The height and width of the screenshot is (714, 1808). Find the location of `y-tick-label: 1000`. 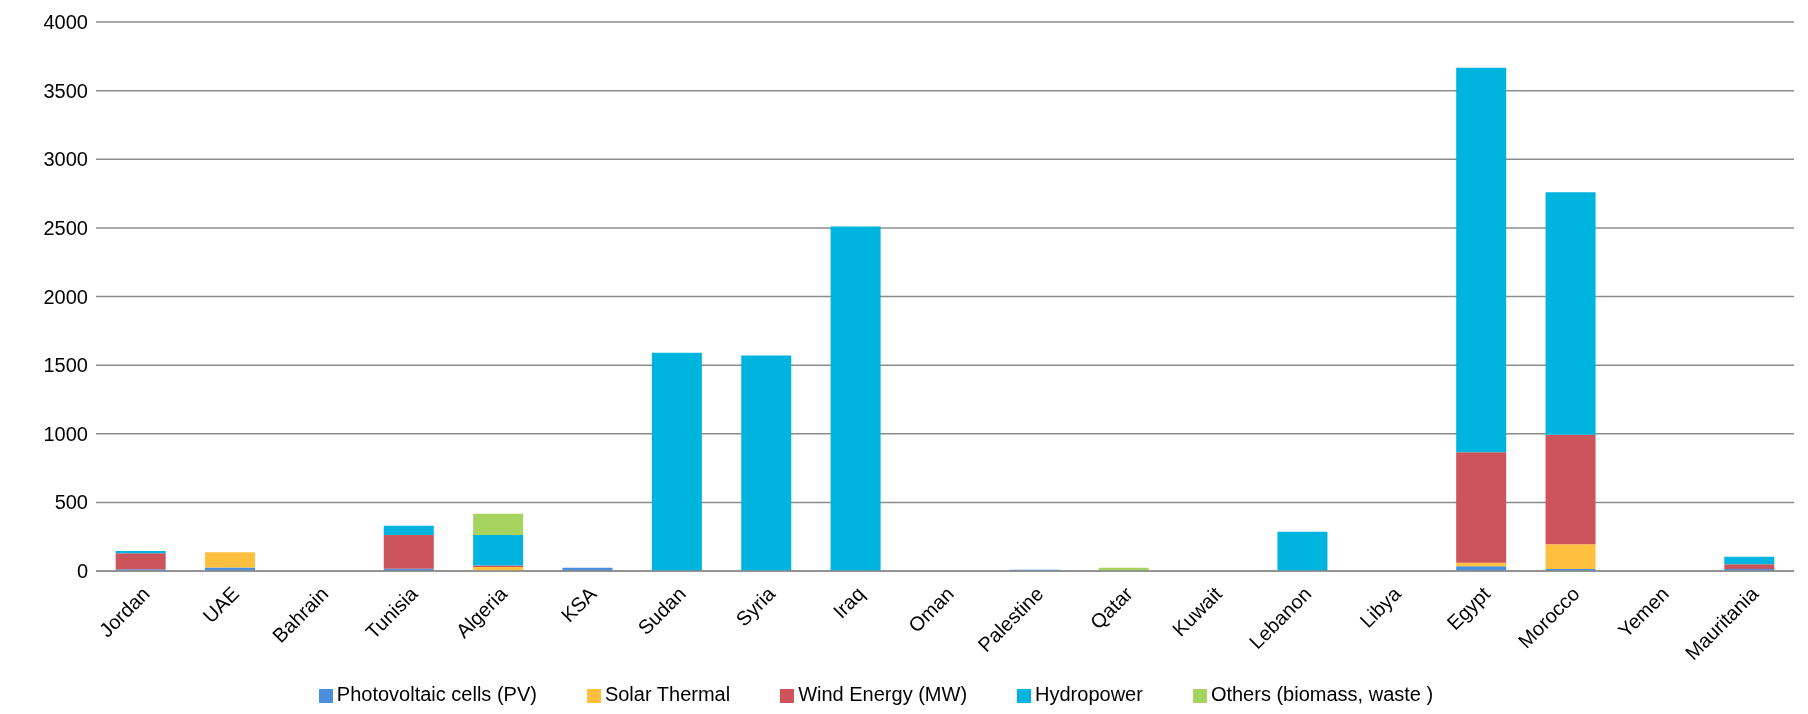

y-tick-label: 1000 is located at coordinates (65, 433).